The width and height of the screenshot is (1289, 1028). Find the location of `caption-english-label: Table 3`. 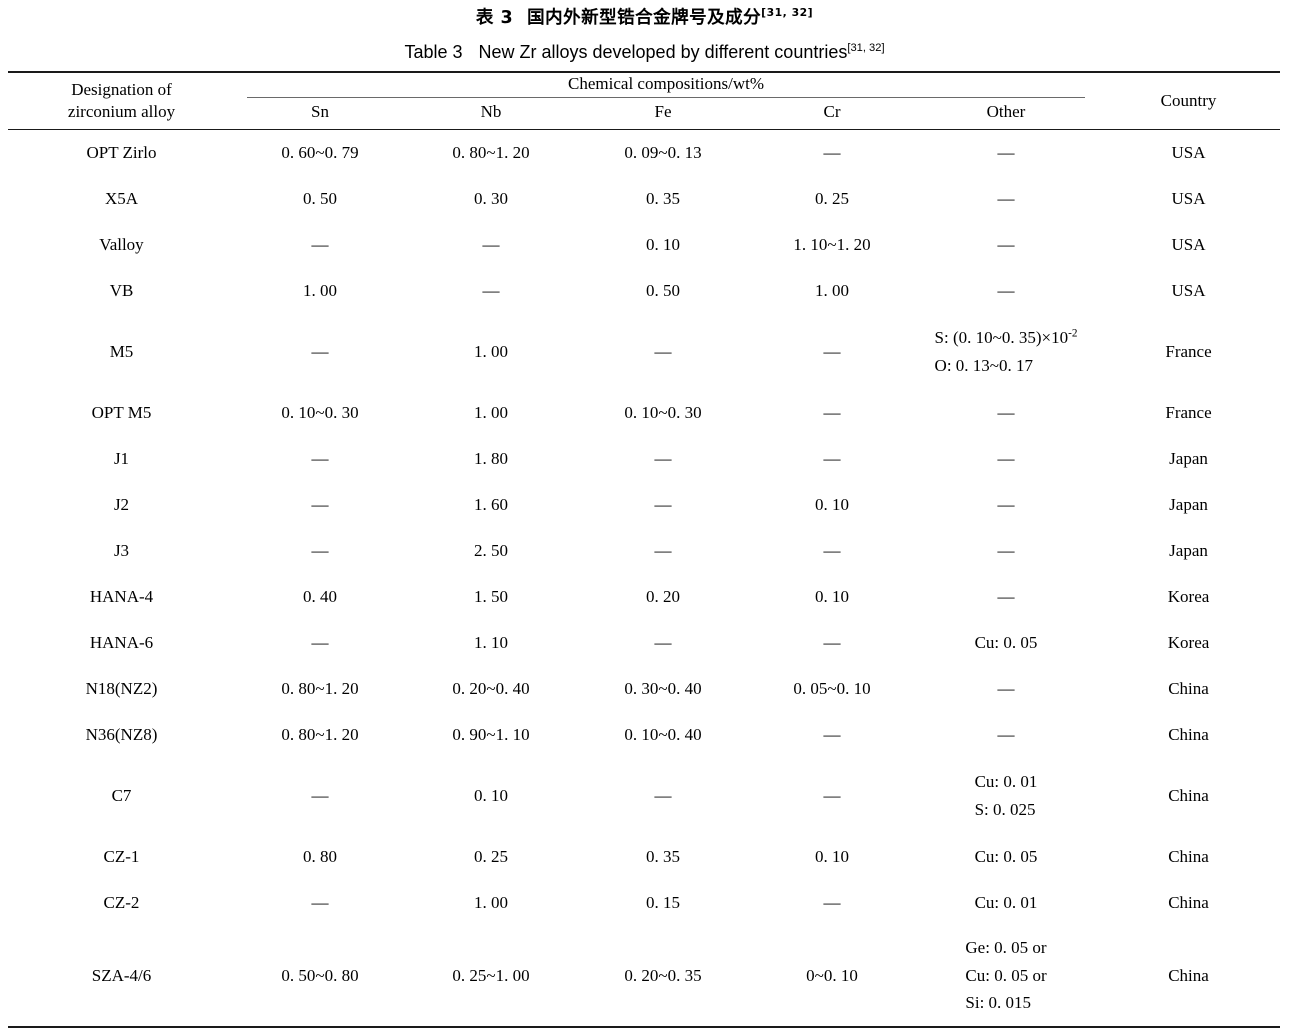

caption-english-label: Table 3 is located at coordinates (433, 52).